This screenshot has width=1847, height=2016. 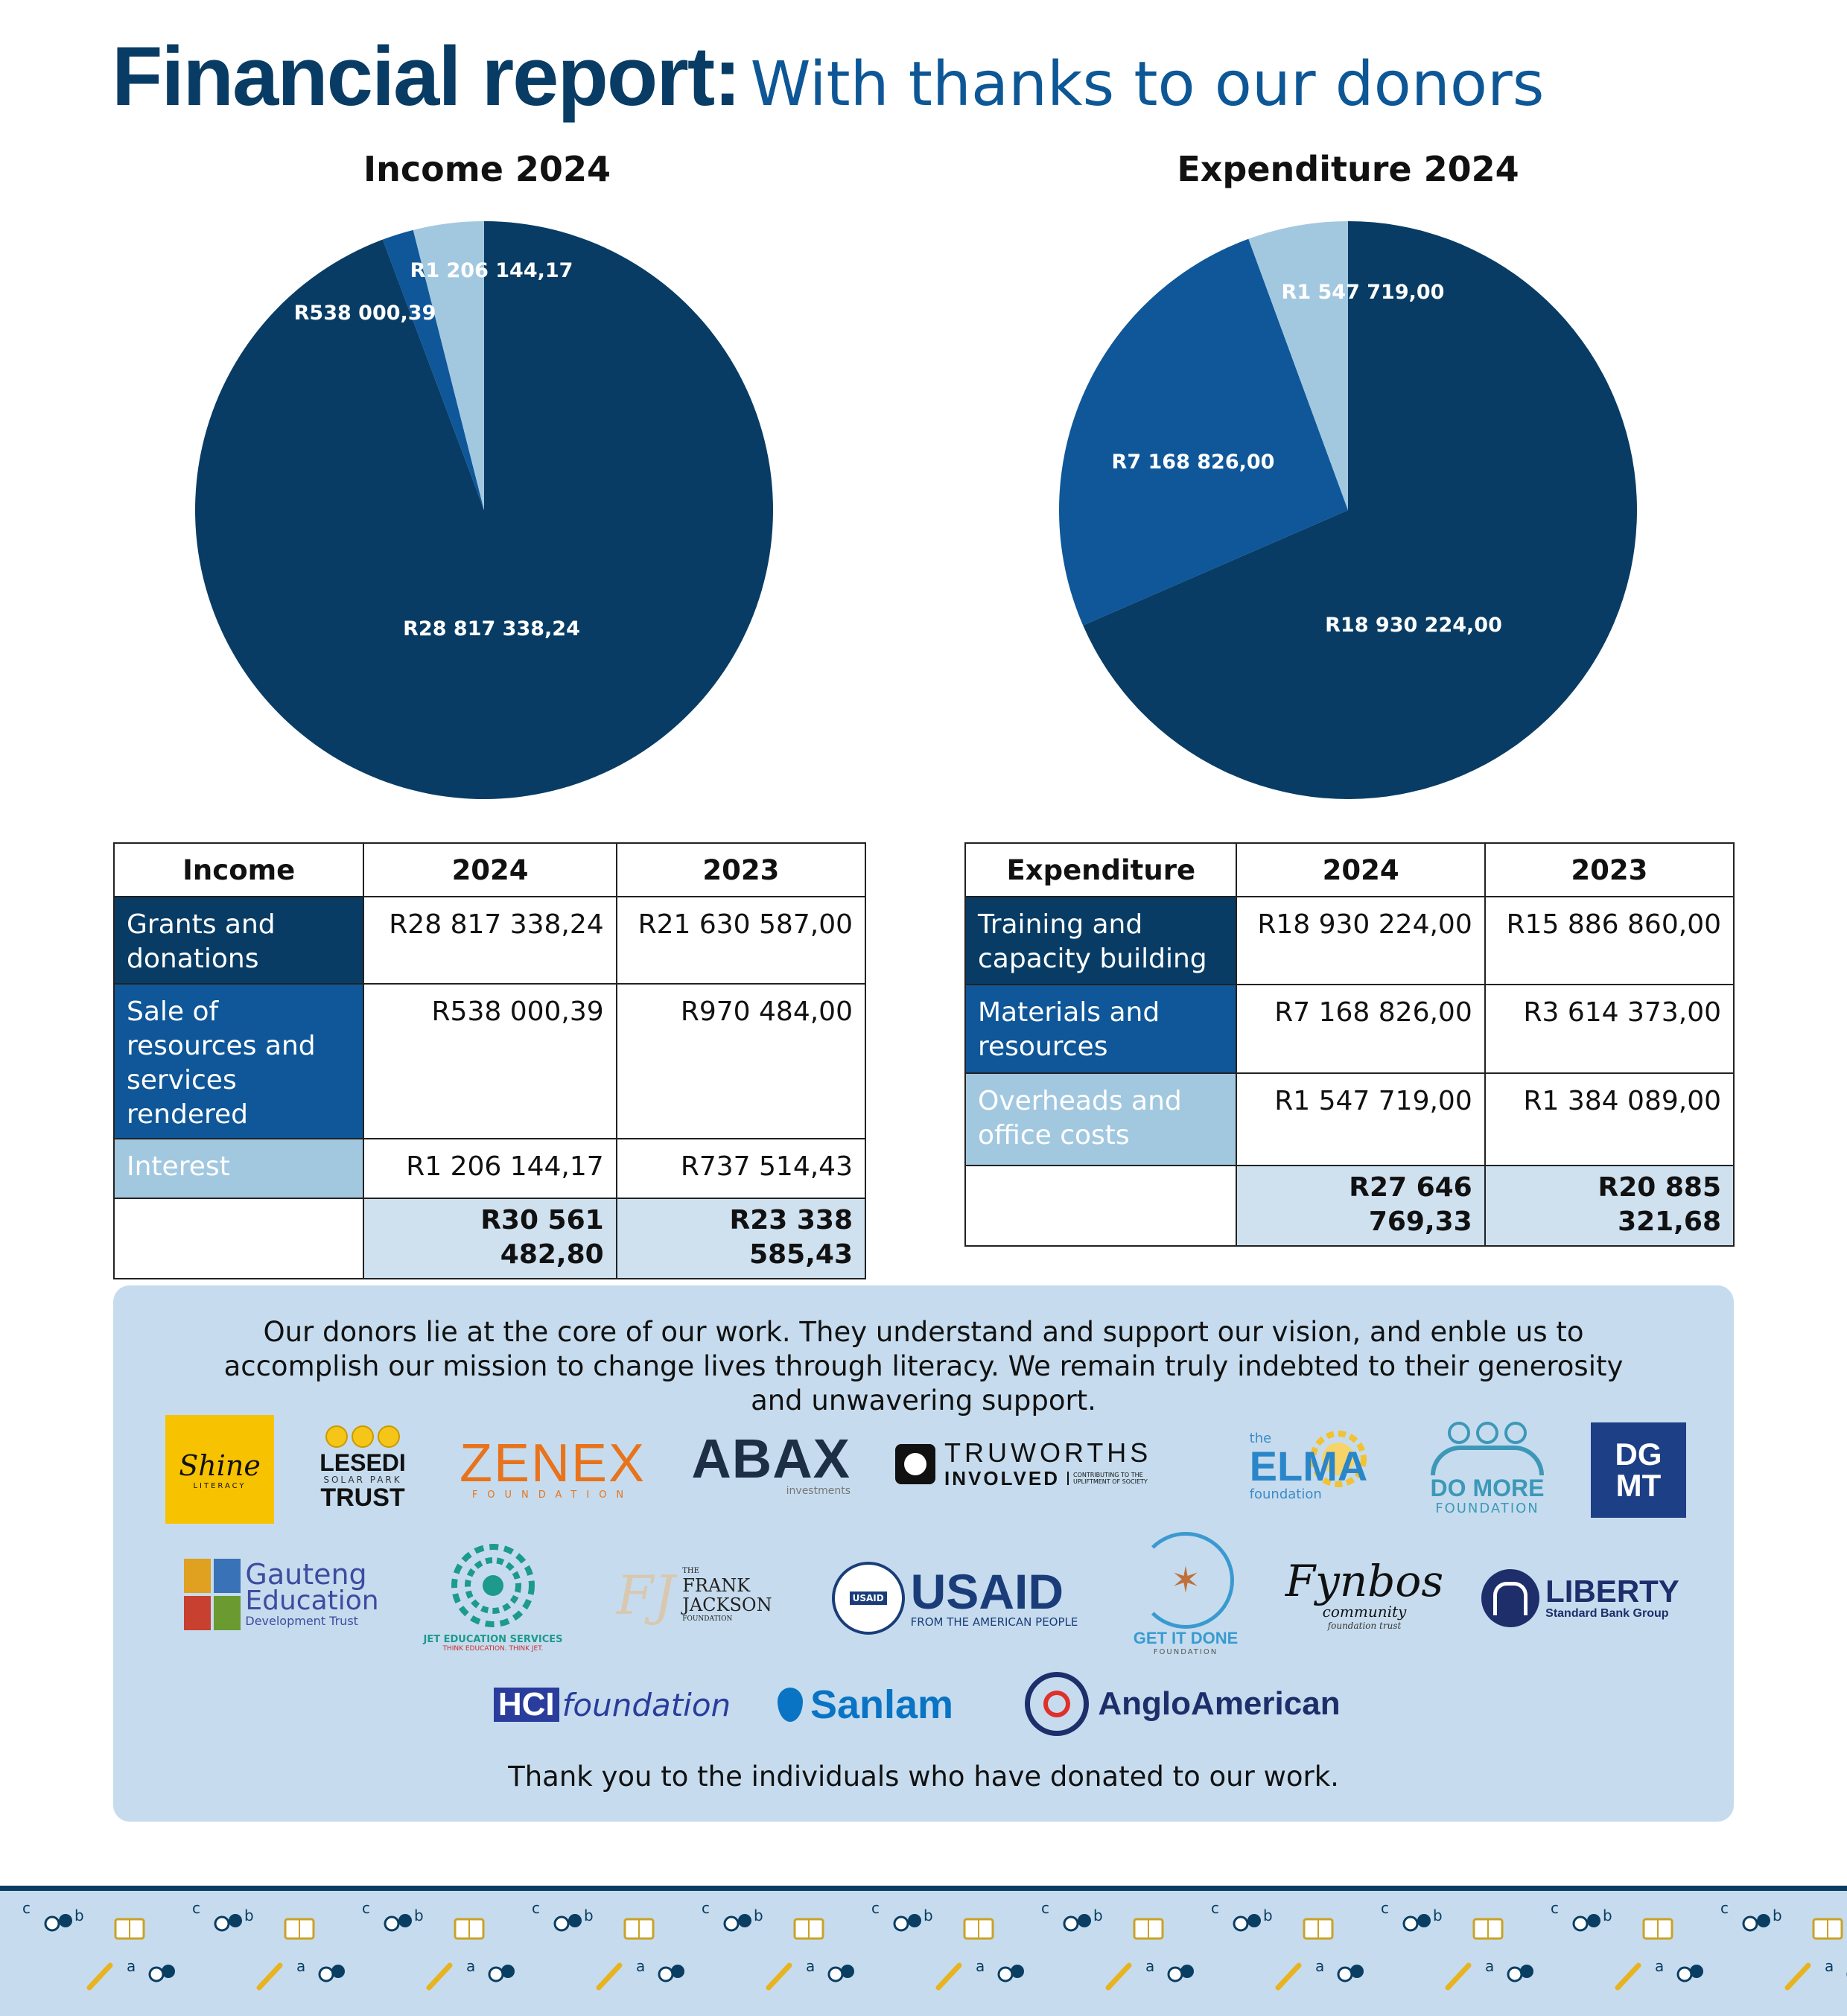 I want to click on expenditure-pie-chart: R18 930 224,00 R7 168 826,00 R1 547 719,00, so click(x=1348, y=510).